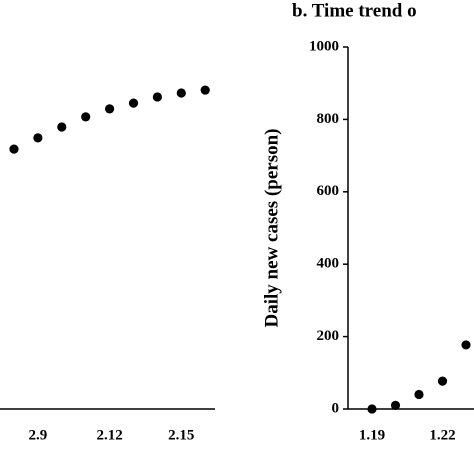 Image resolution: width=474 pixels, height=474 pixels. I want to click on x-tick-label: 1.19, so click(372, 435).